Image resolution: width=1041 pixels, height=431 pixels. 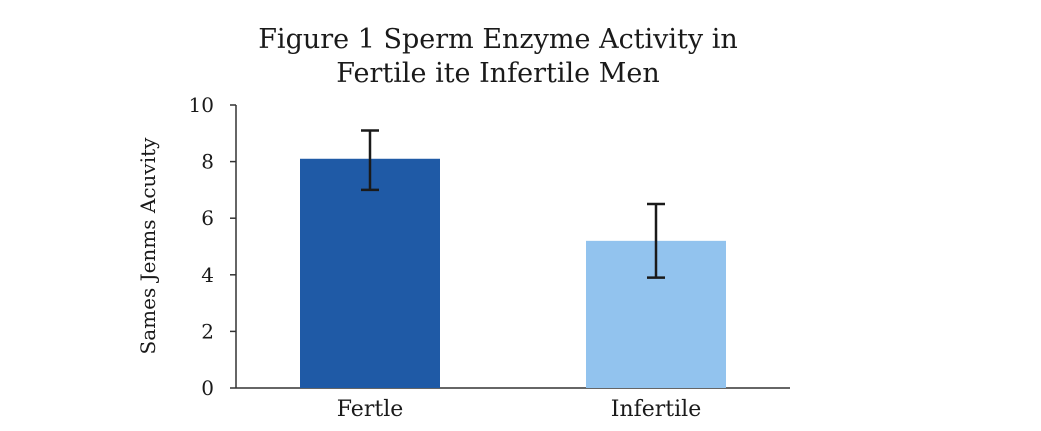 I want to click on y-tick-label: 4, so click(x=207, y=275).